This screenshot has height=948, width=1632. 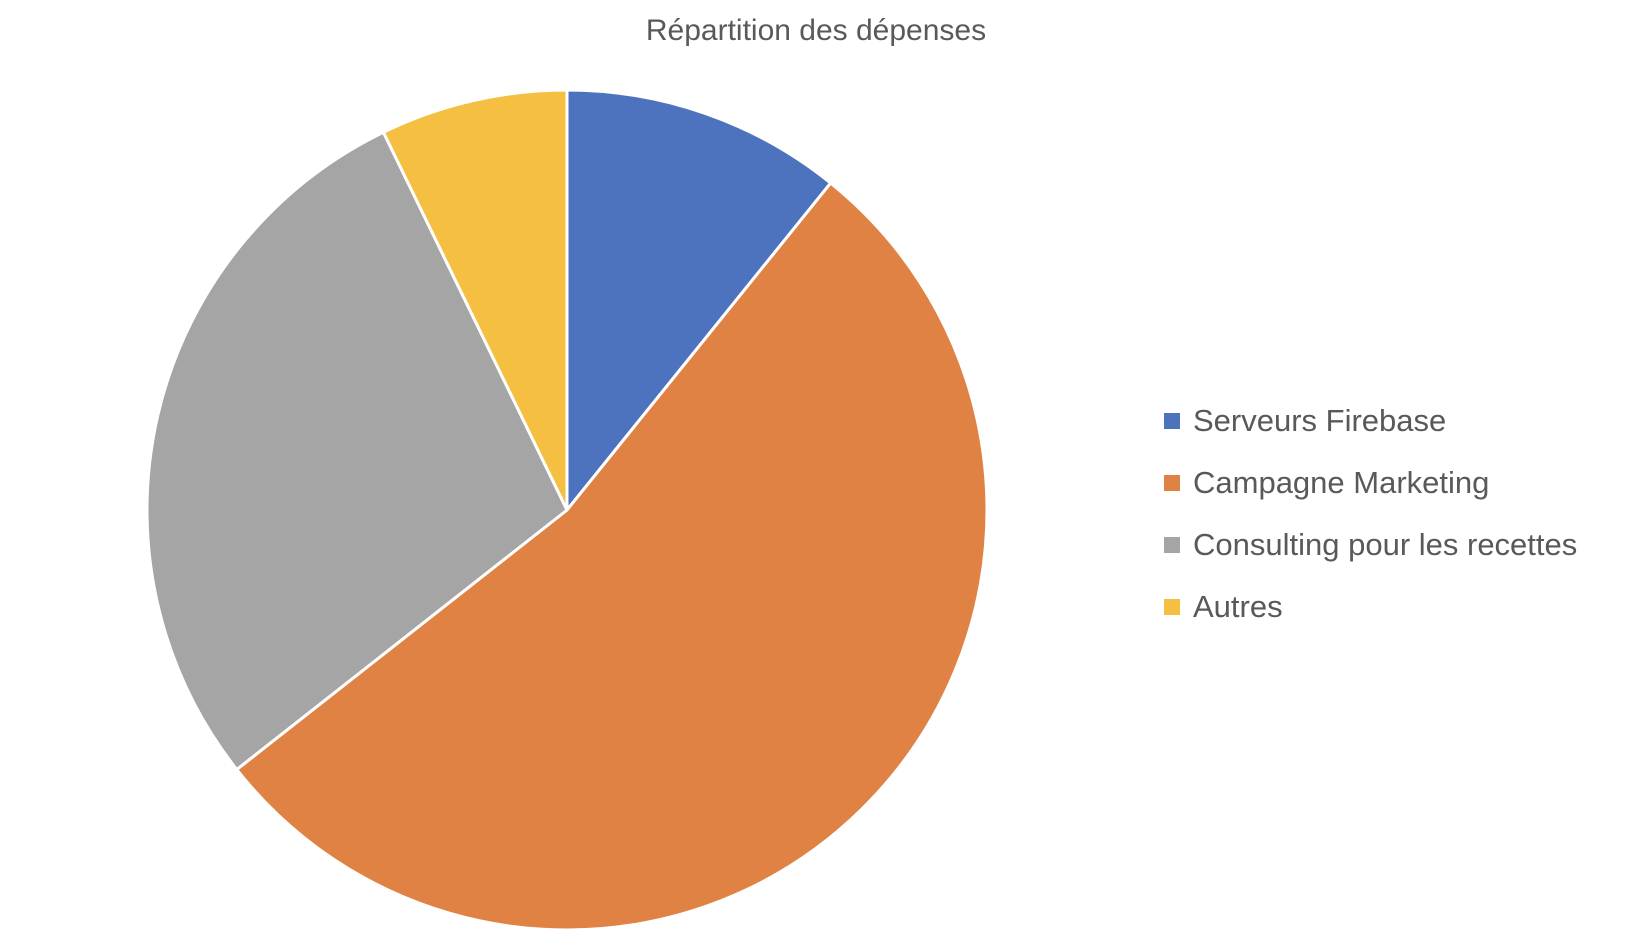 I want to click on legend-item-serveurs-firebase: Serveurs Firebase, so click(x=1370, y=421).